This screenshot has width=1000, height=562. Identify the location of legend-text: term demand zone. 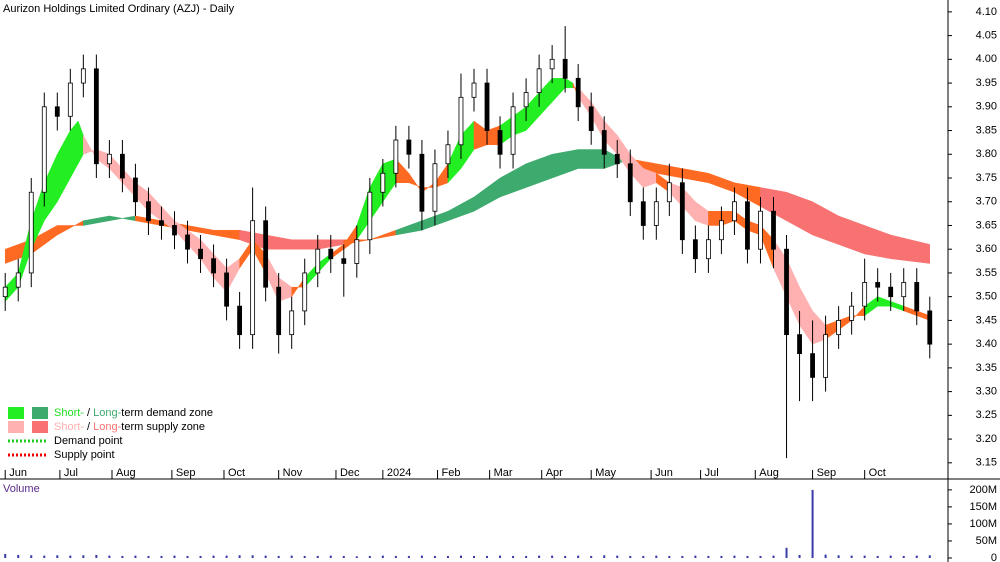
(167, 413).